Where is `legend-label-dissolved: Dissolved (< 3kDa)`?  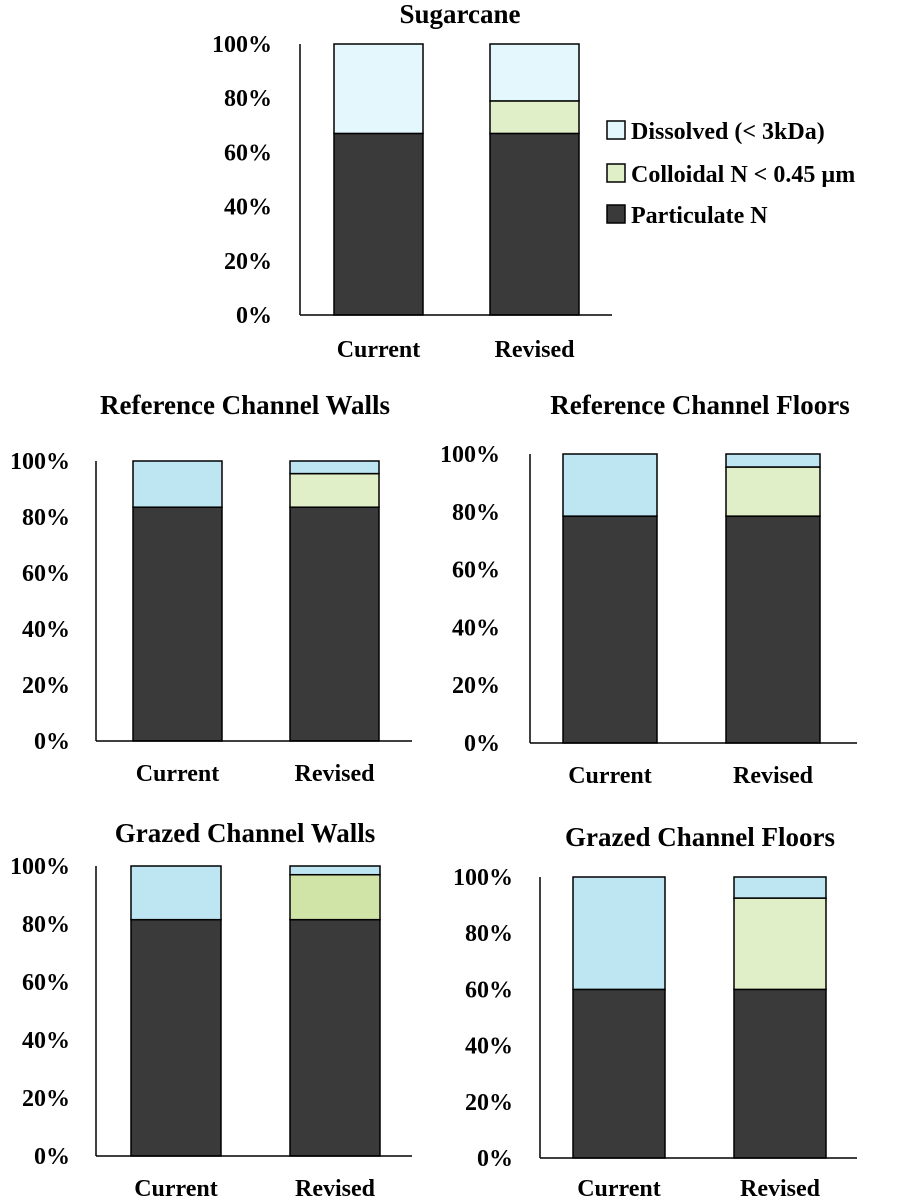 legend-label-dissolved: Dissolved (< 3kDa) is located at coordinates (728, 132).